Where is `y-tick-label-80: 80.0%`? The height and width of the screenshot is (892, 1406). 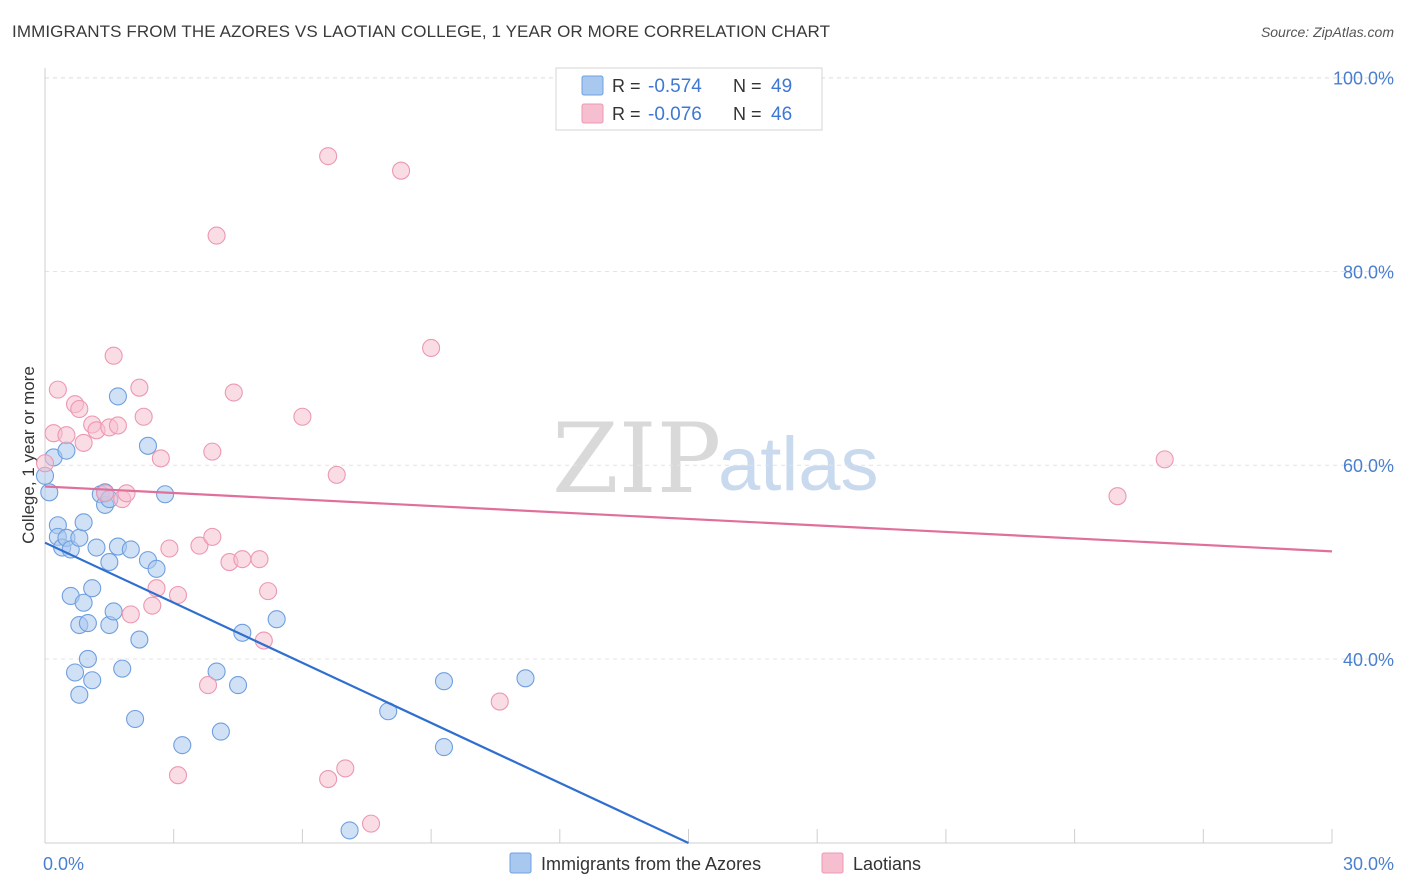 y-tick-label-80: 80.0% is located at coordinates (1368, 272).